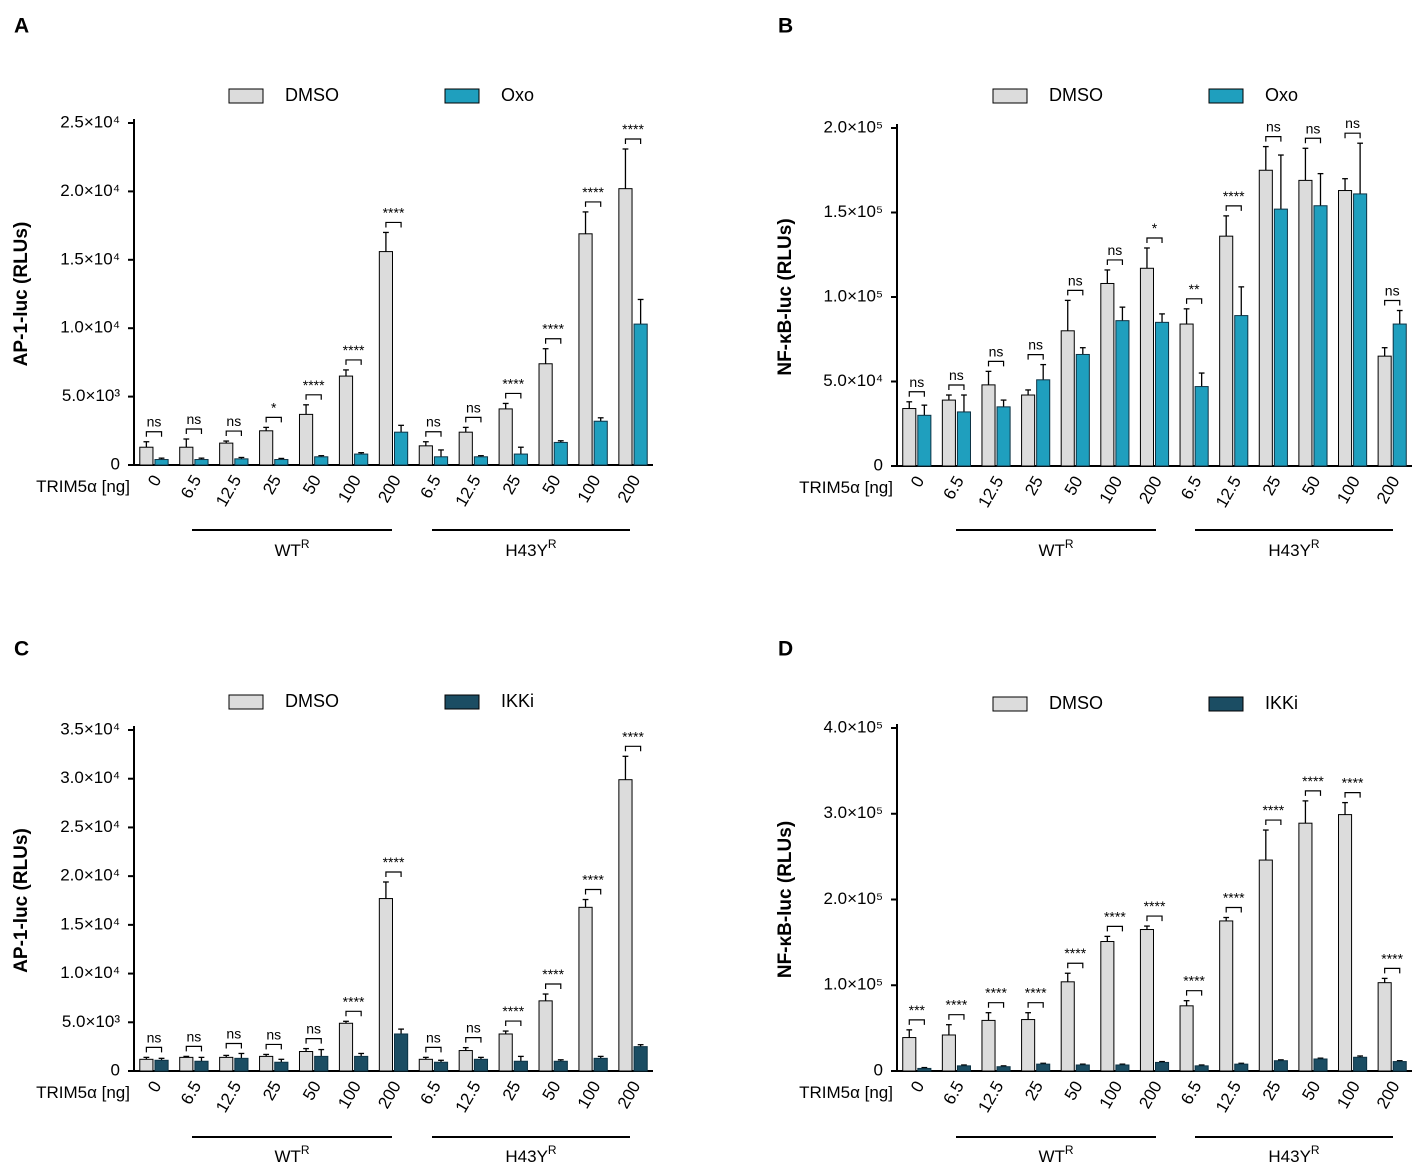 The height and width of the screenshot is (1164, 1417). What do you see at coordinates (90, 777) in the screenshot?
I see `y-tick-label: 3.0×10⁴` at bounding box center [90, 777].